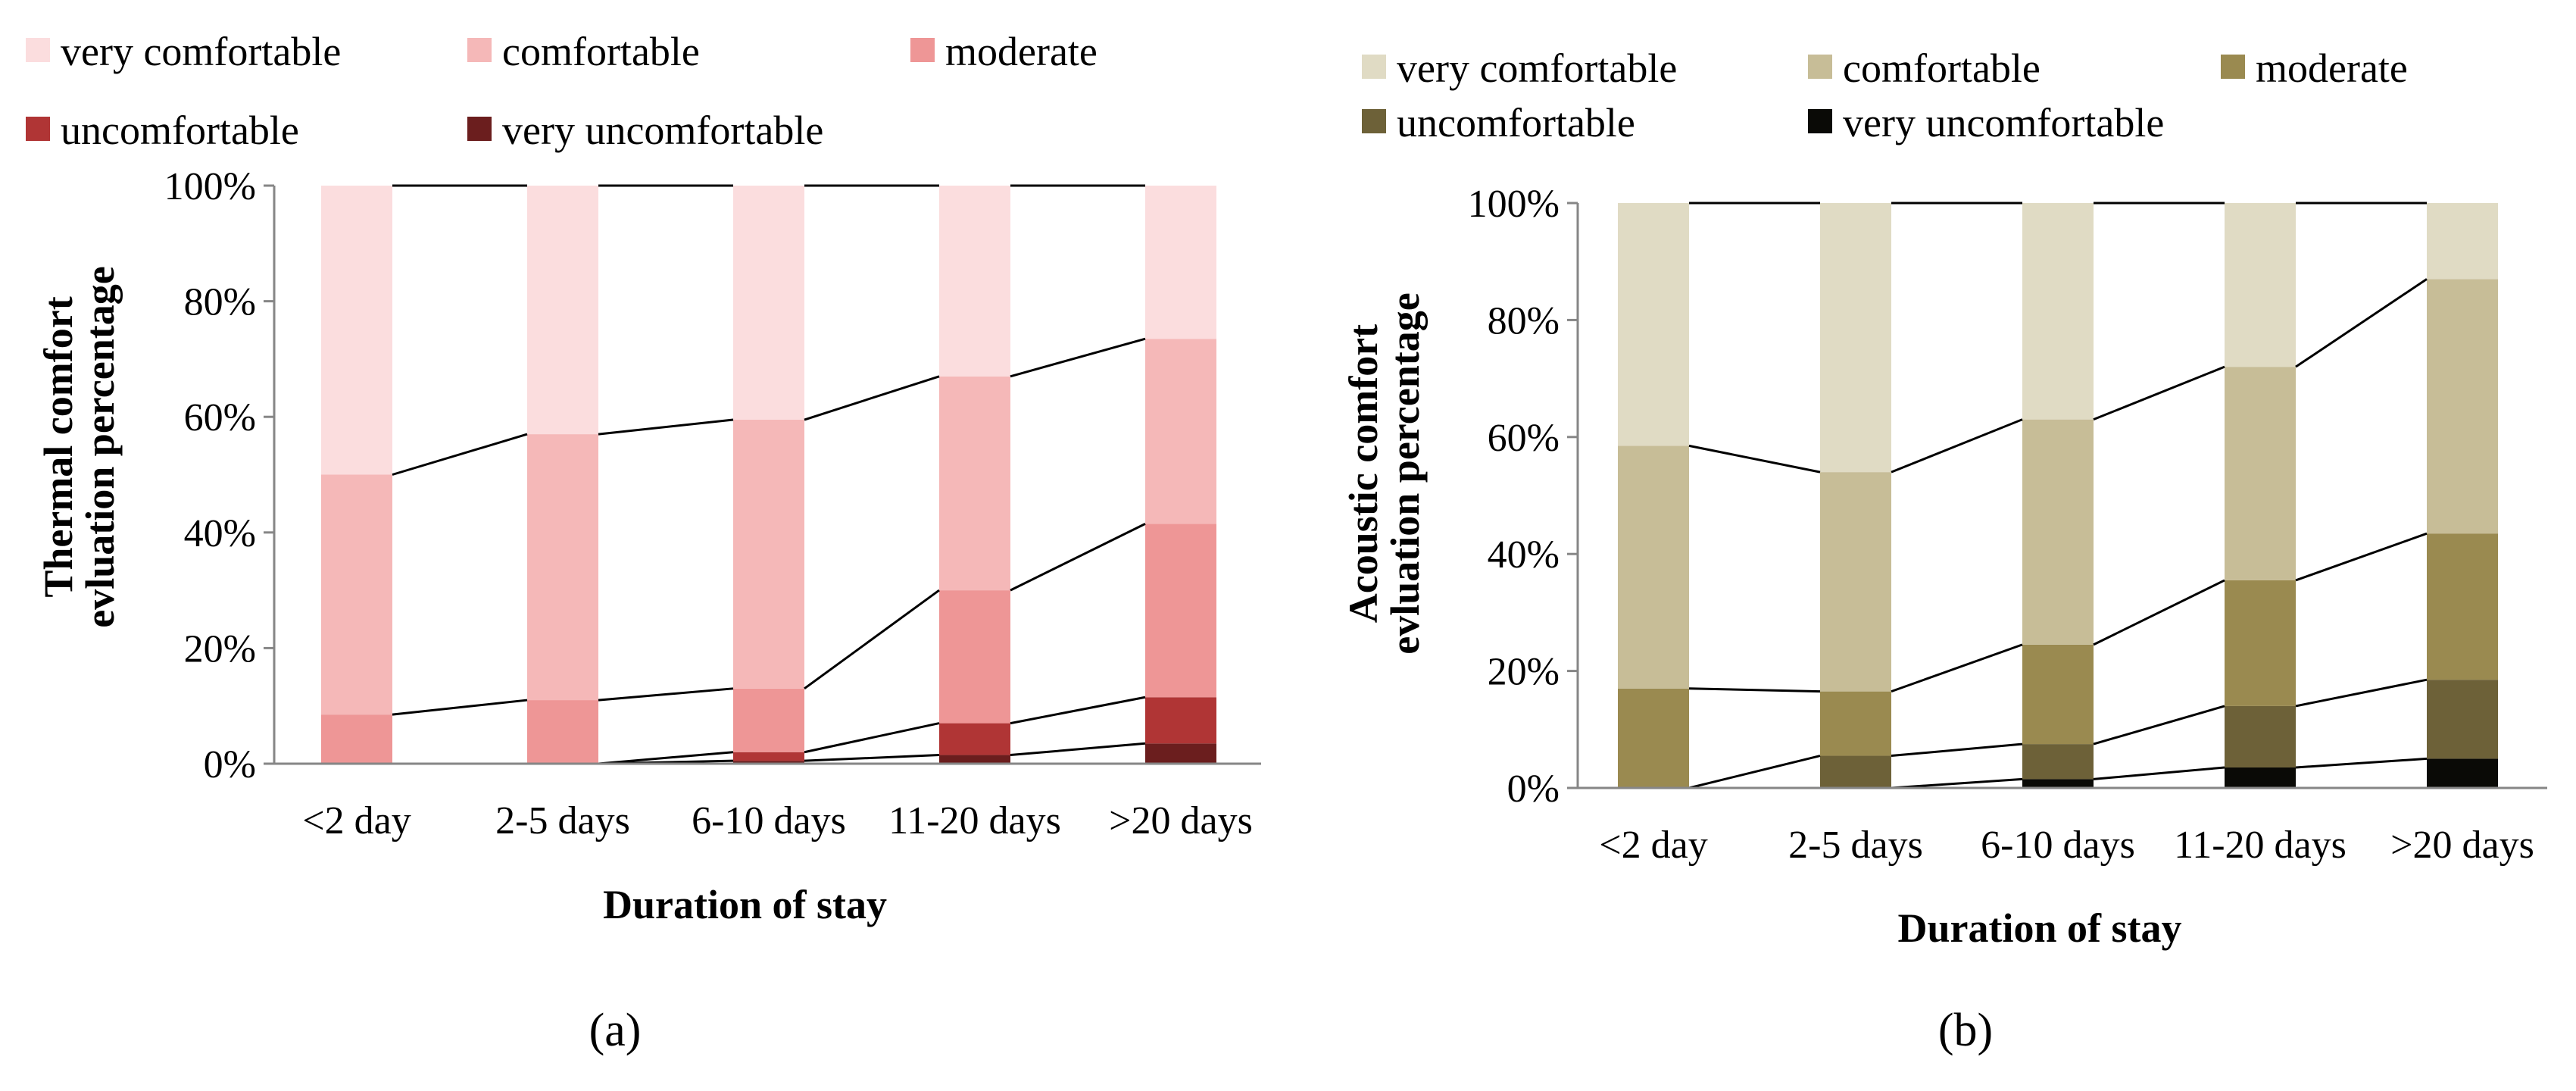  What do you see at coordinates (480, 50) in the screenshot?
I see `legend-swatch-comfortable` at bounding box center [480, 50].